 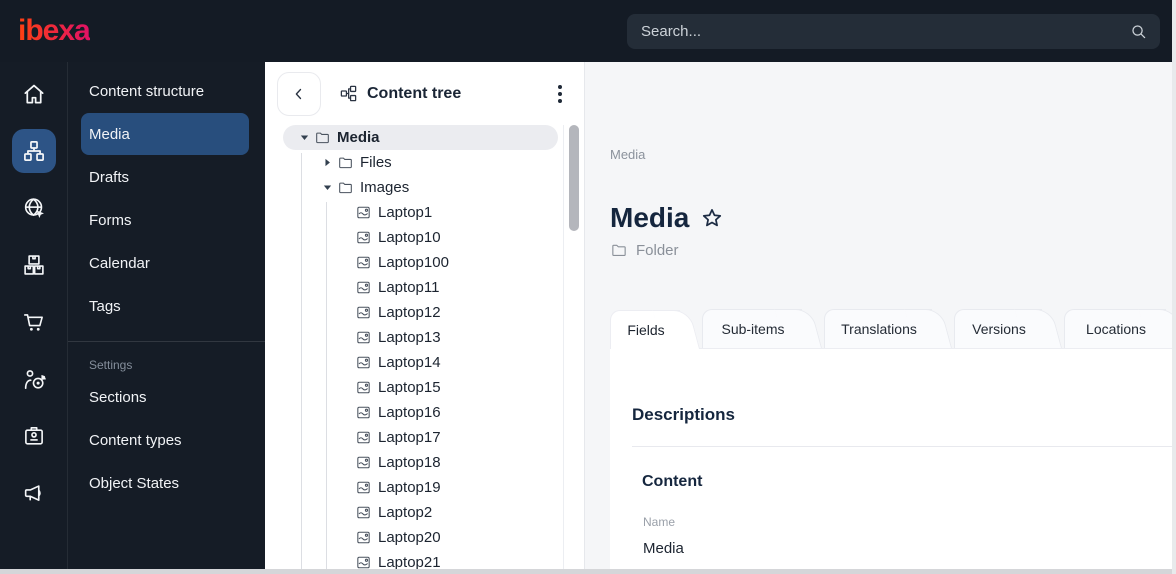 I want to click on tree-item-laptop20: Laptop20, so click(x=413, y=537).